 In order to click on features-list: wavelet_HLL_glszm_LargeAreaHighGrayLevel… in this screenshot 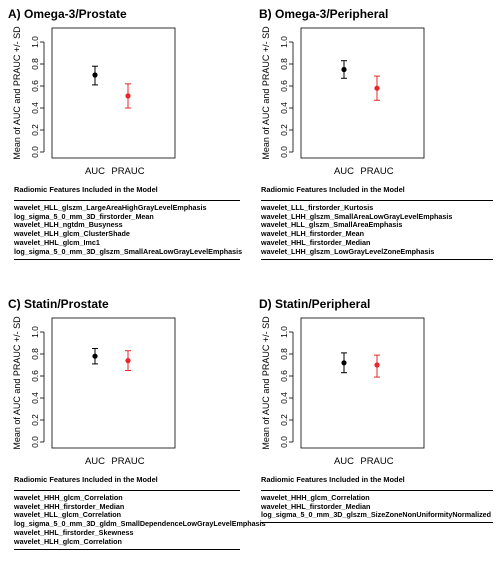, I will do `click(128, 230)`.